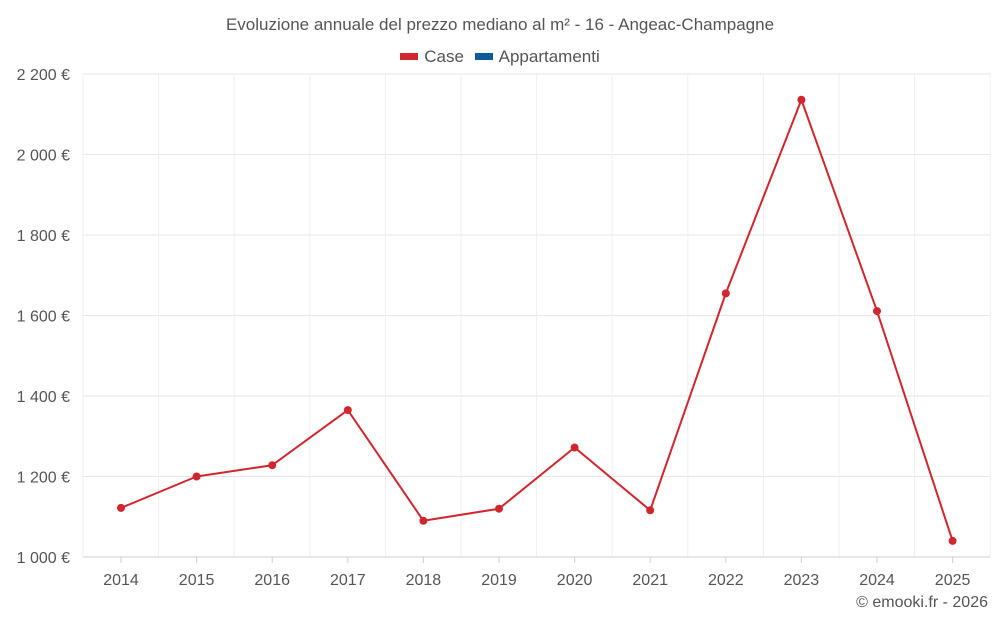 The width and height of the screenshot is (1000, 625). Describe the element at coordinates (121, 580) in the screenshot. I see `x-tick-label: 2014` at that location.